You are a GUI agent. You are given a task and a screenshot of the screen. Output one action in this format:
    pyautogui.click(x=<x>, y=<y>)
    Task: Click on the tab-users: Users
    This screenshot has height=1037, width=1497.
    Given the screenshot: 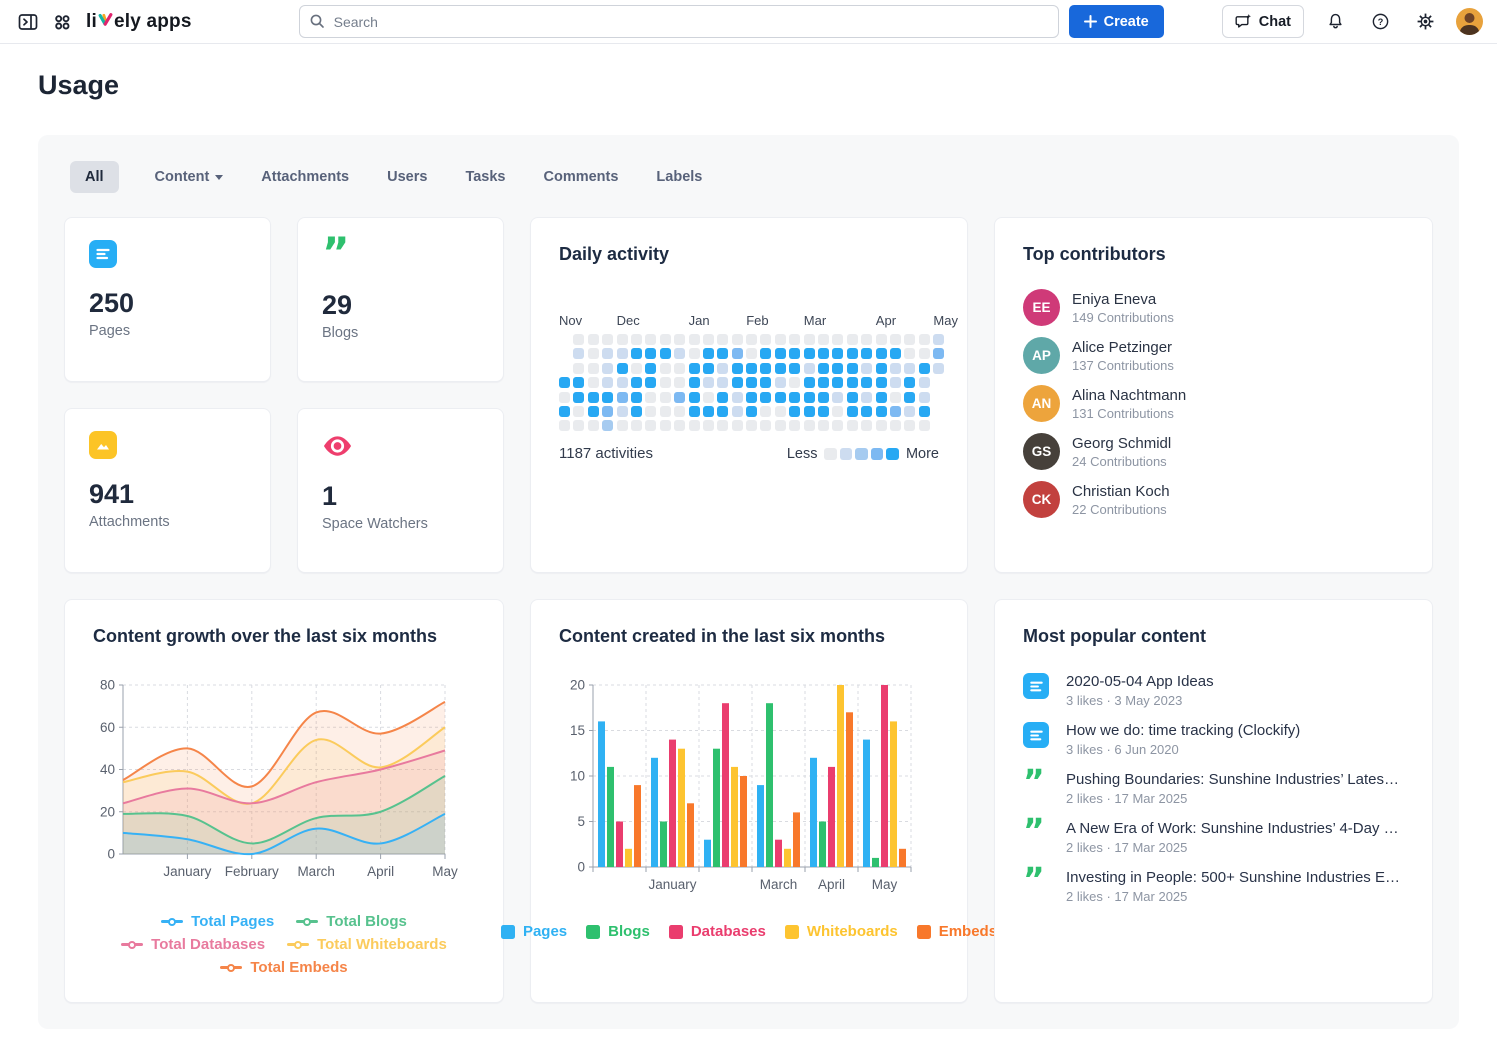 What is the action you would take?
    pyautogui.click(x=407, y=177)
    